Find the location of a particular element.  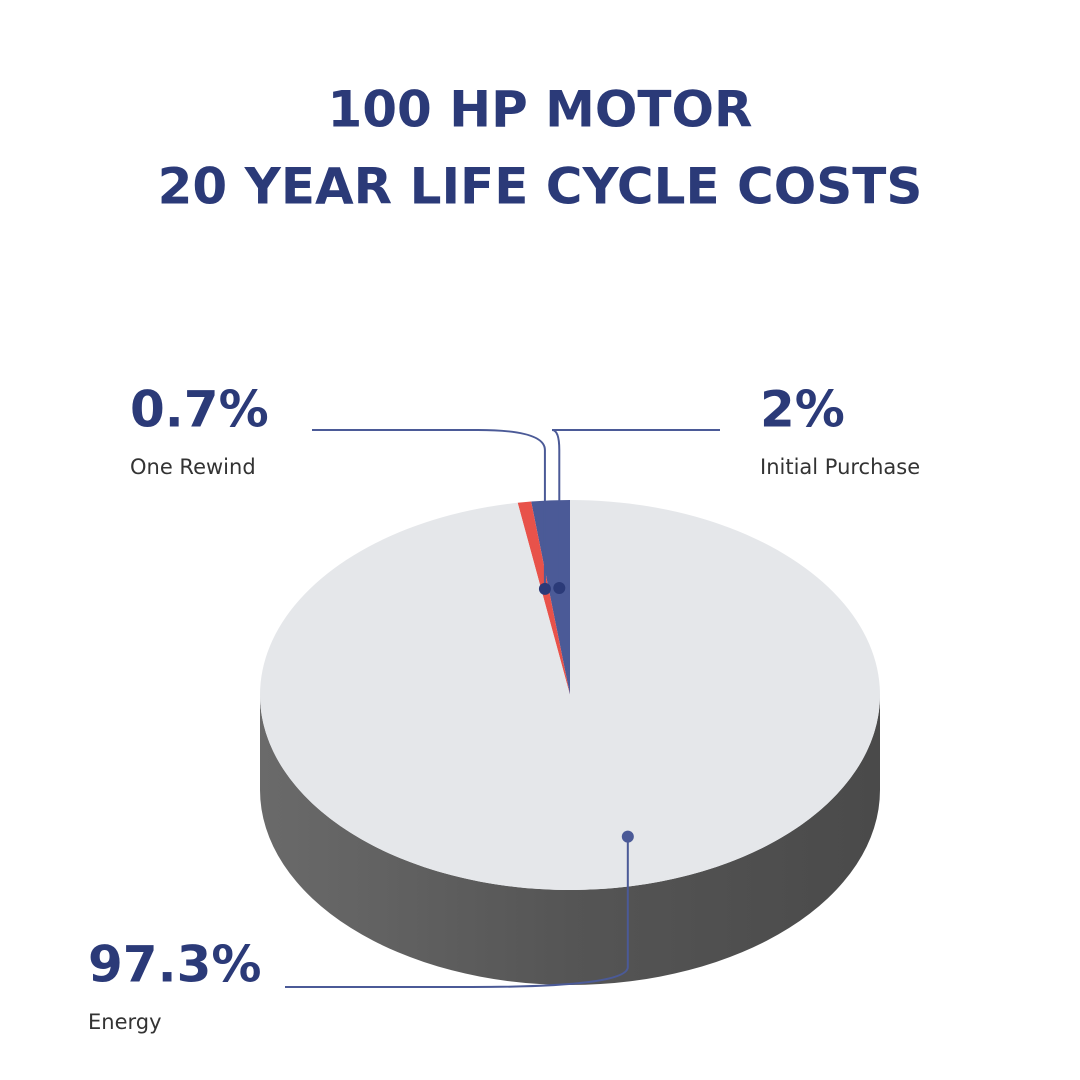

legend-label: Initial Purchase is located at coordinates (840, 467).